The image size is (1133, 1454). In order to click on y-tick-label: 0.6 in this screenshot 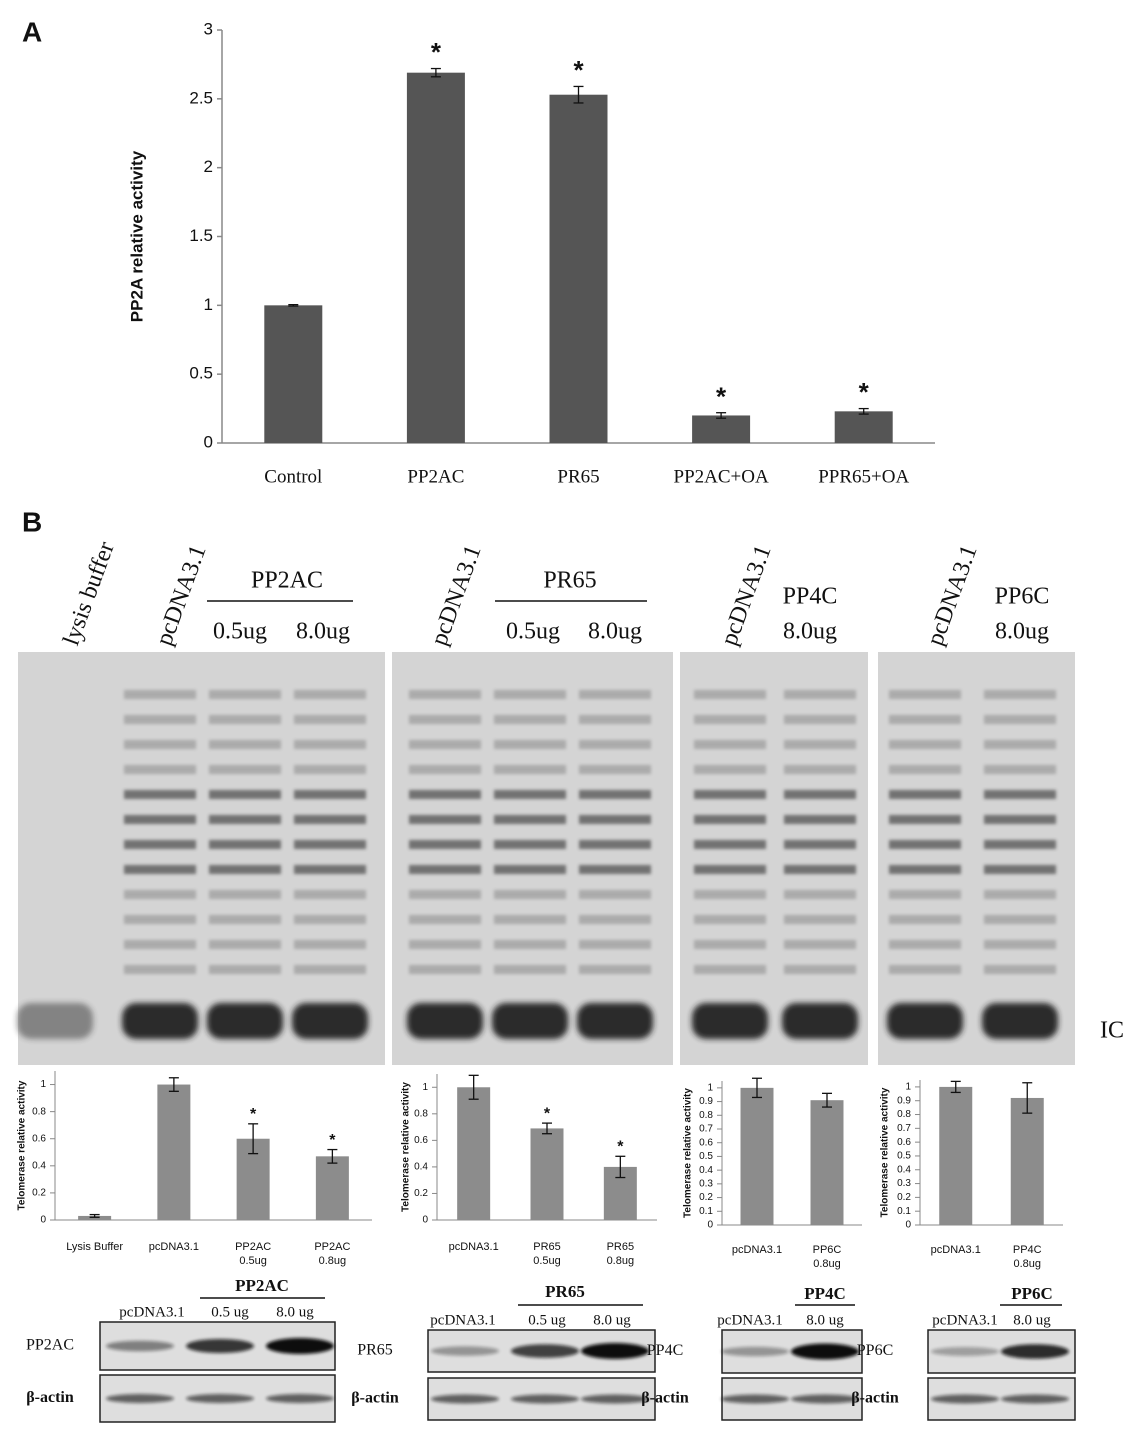, I will do `click(39, 1138)`.